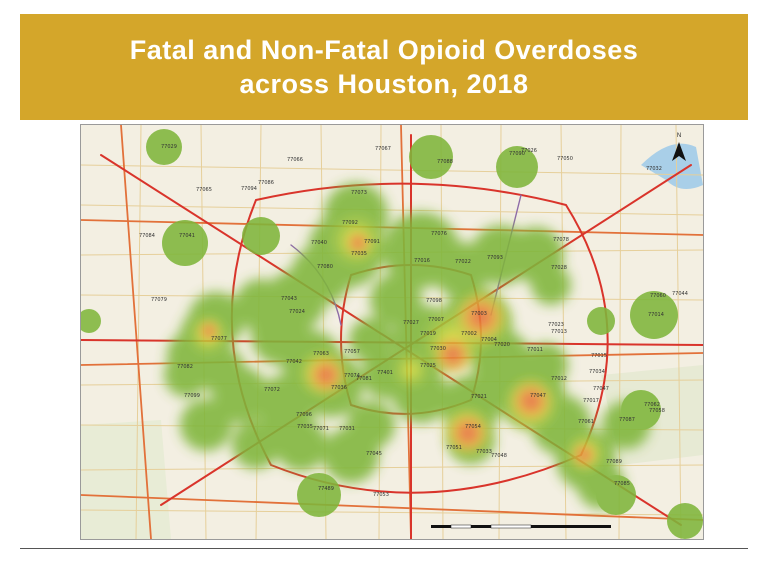  What do you see at coordinates (469, 334) in the screenshot?
I see `zip-label: 77002` at bounding box center [469, 334].